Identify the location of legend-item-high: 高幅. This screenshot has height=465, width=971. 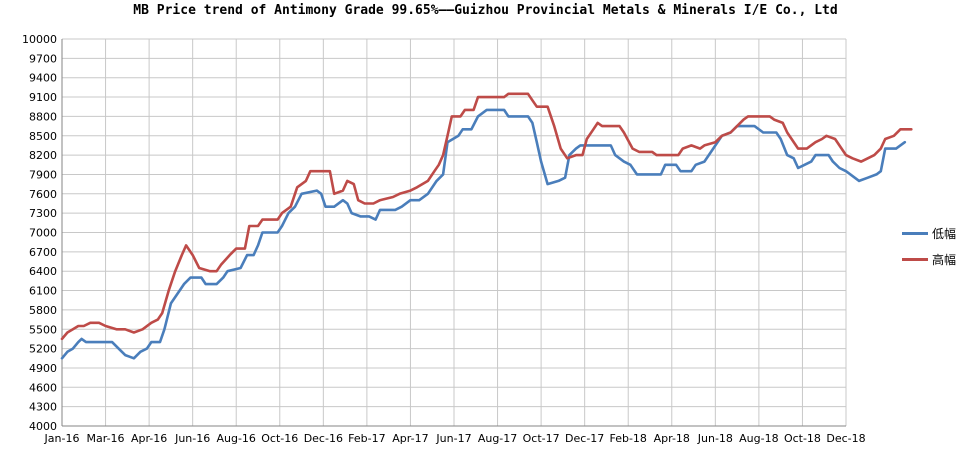
(929, 259).